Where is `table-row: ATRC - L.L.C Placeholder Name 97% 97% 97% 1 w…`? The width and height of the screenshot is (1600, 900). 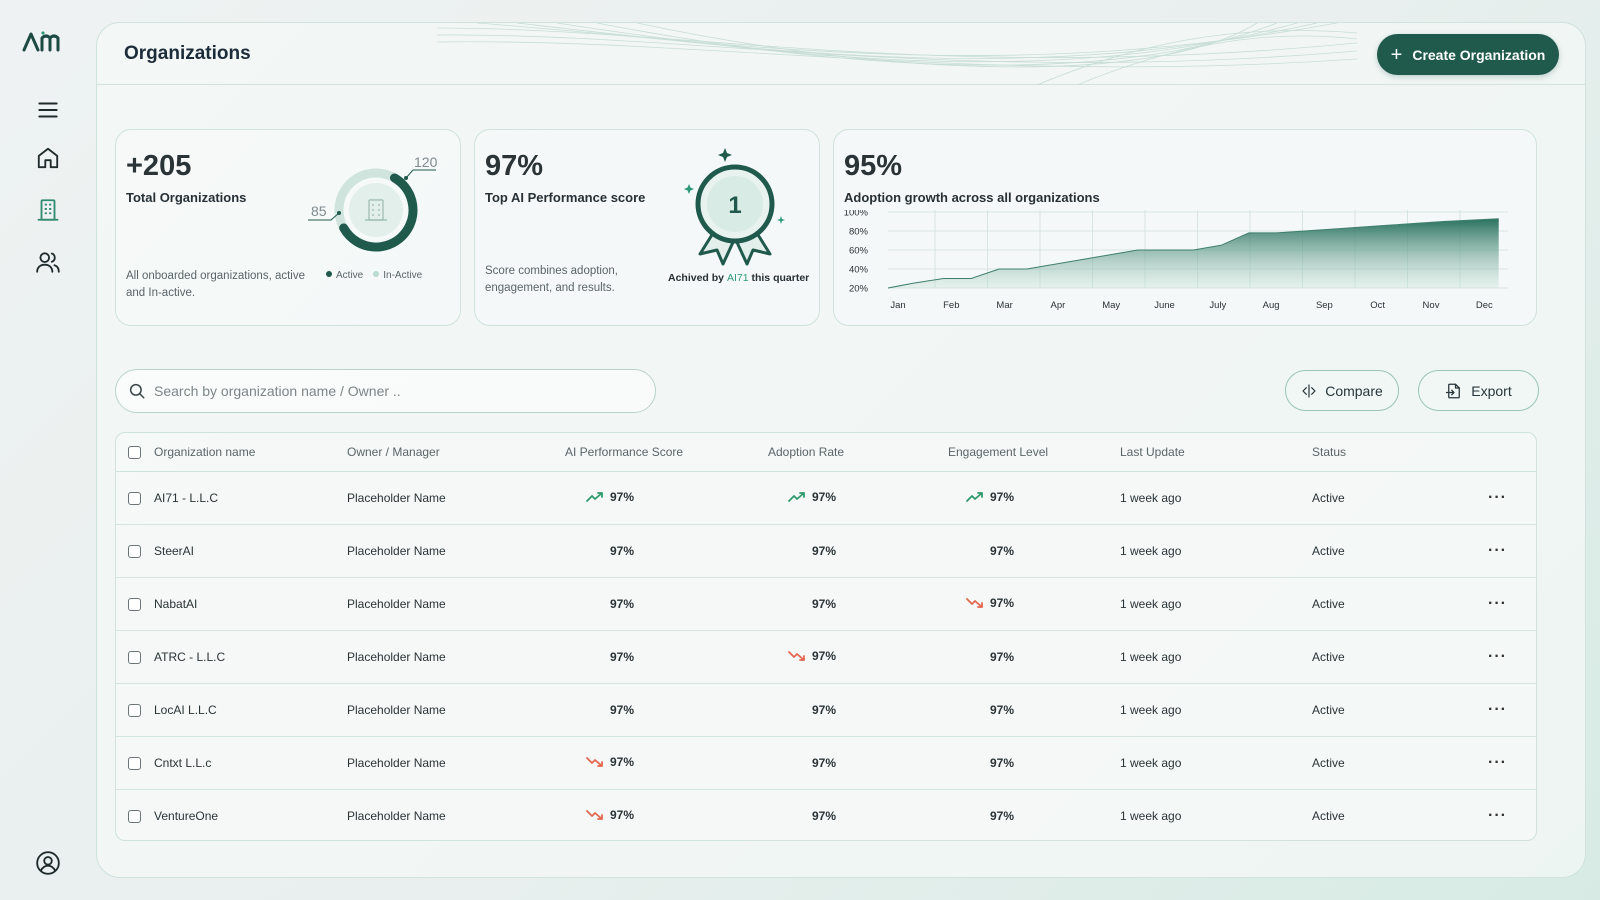 table-row: ATRC - L.L.C Placeholder Name 97% 97% 97% 1 w… is located at coordinates (826, 657).